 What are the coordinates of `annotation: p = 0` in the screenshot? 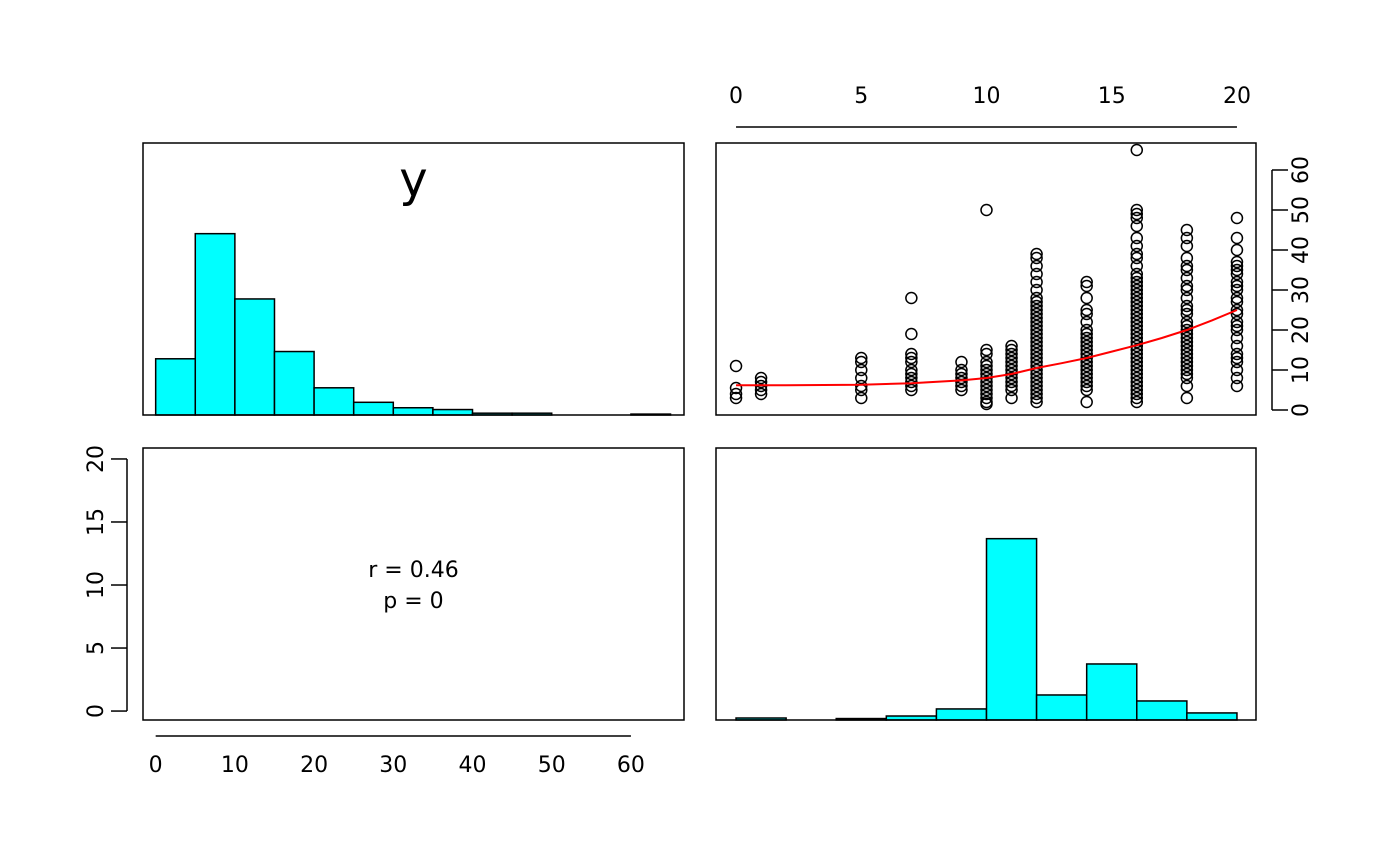 It's located at (413, 601).